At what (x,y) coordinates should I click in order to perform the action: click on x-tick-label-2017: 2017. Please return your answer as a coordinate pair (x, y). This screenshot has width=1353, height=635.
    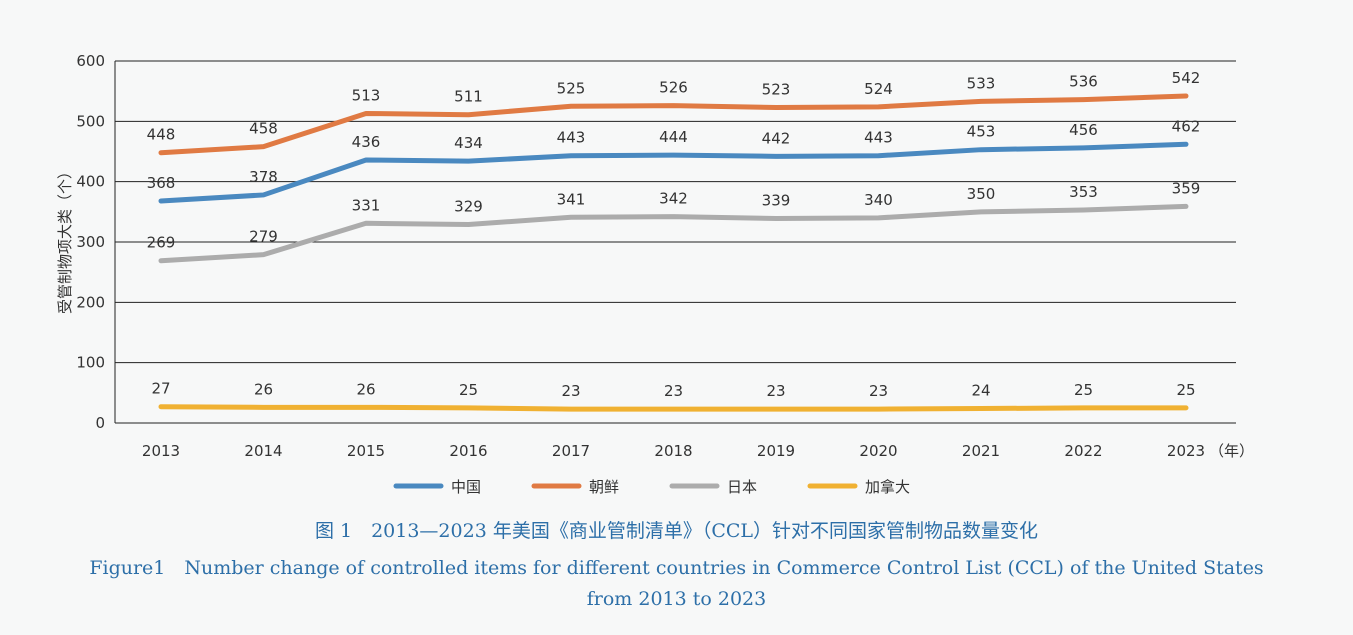
    Looking at the image, I should click on (571, 451).